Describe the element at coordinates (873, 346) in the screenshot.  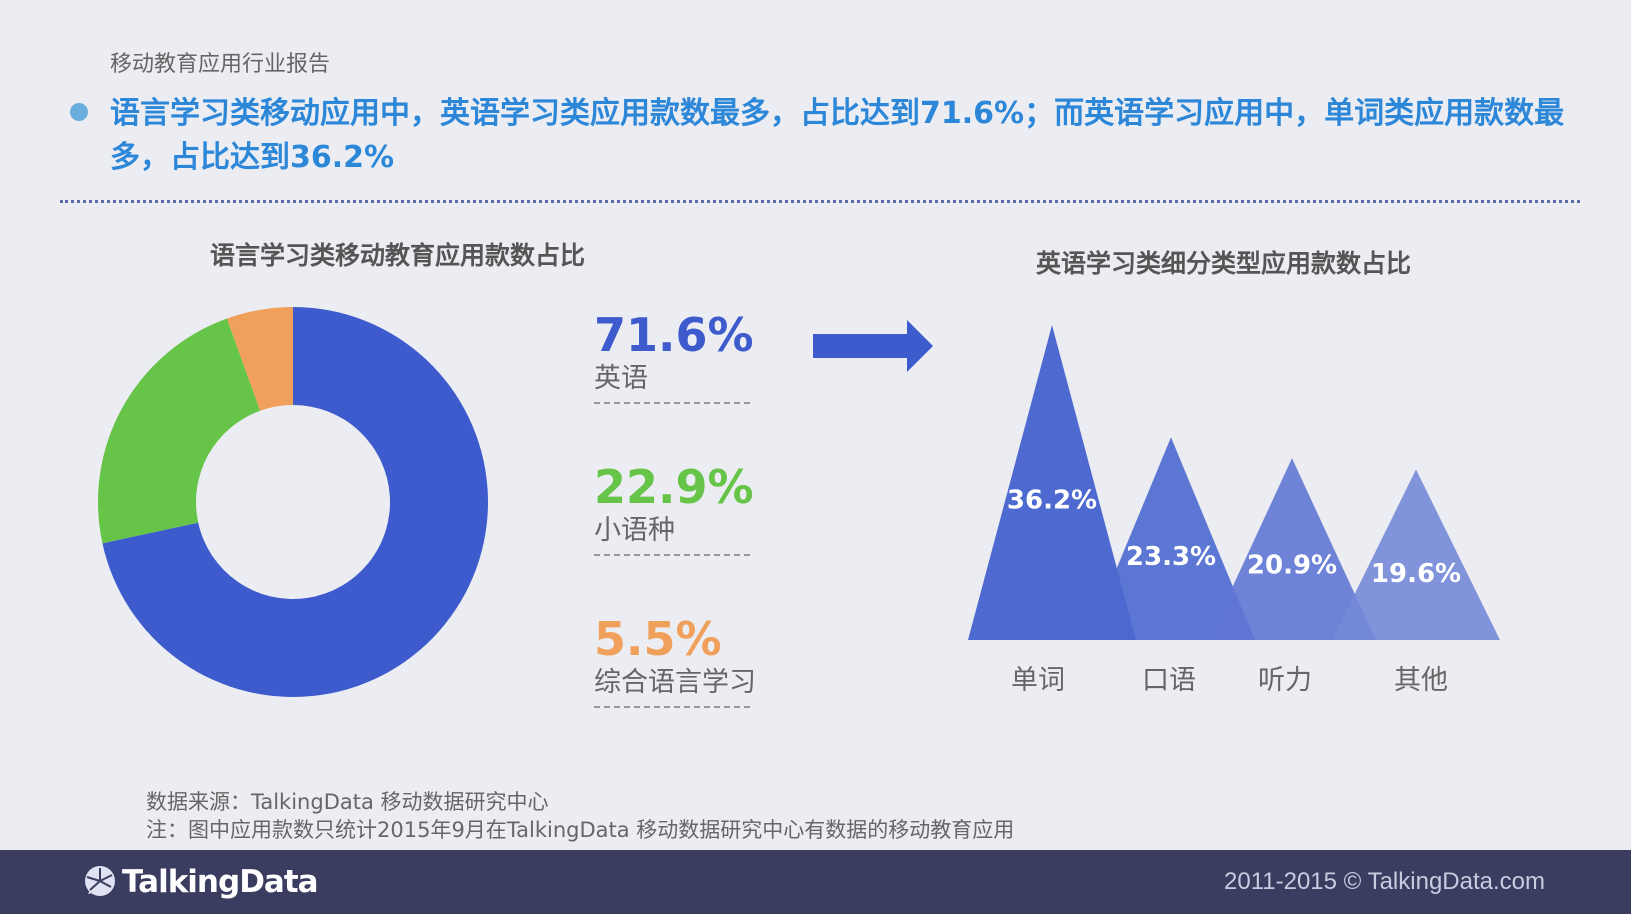
I see `arrow-right-icon` at that location.